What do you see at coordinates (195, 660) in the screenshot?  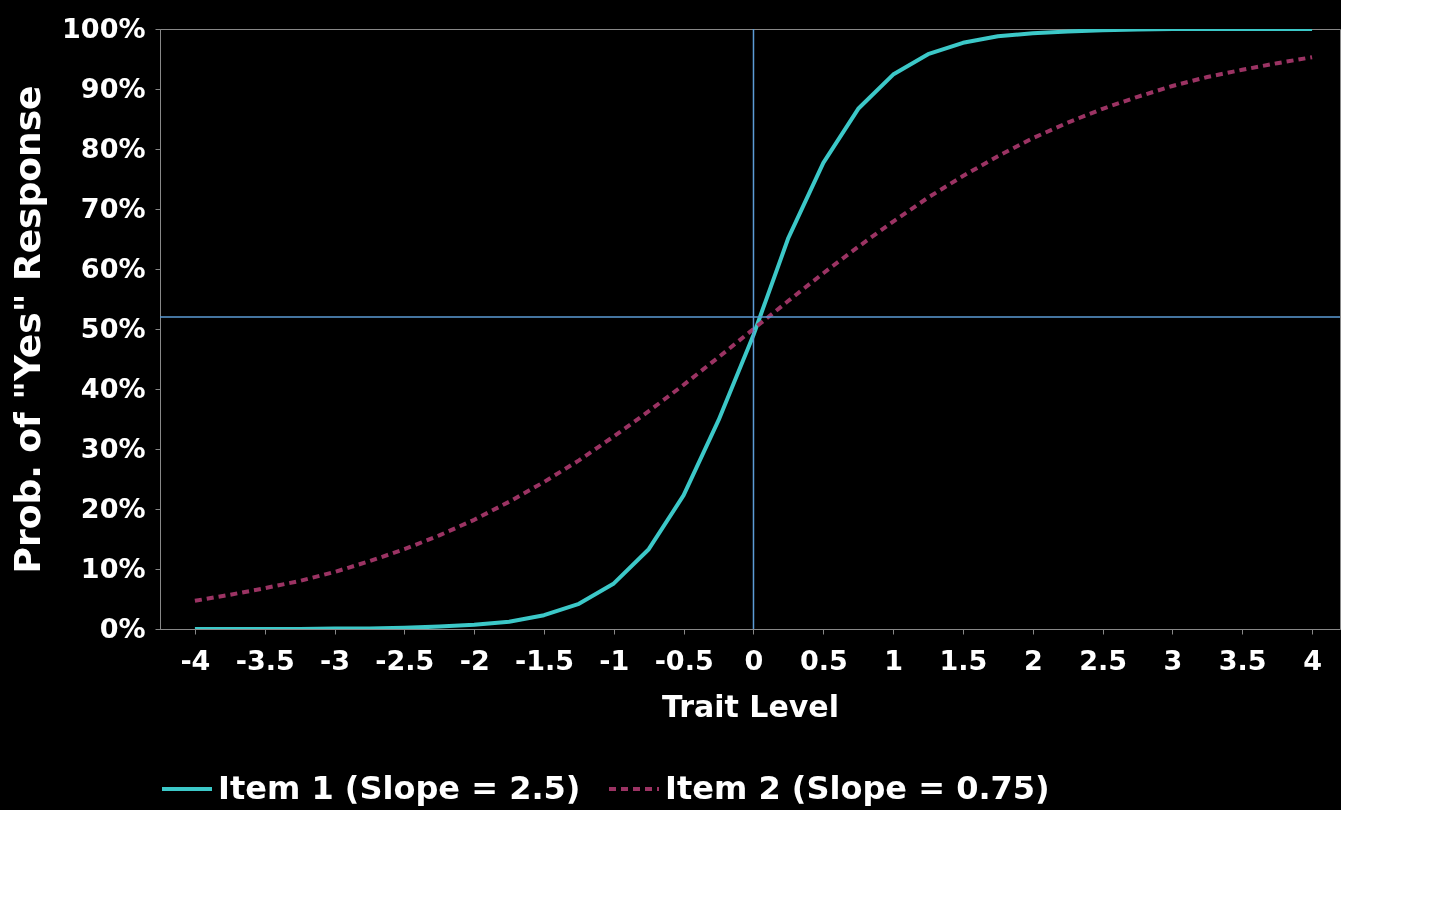 I see `x-tick-label: -4` at bounding box center [195, 660].